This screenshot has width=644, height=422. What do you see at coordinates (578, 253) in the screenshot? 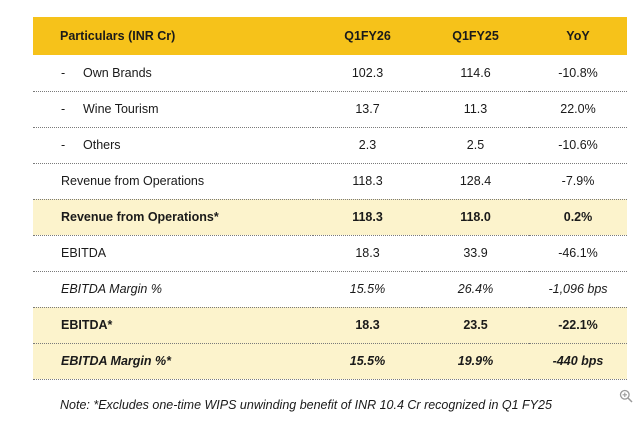
I see `cell-yoy: -46.1%` at bounding box center [578, 253].